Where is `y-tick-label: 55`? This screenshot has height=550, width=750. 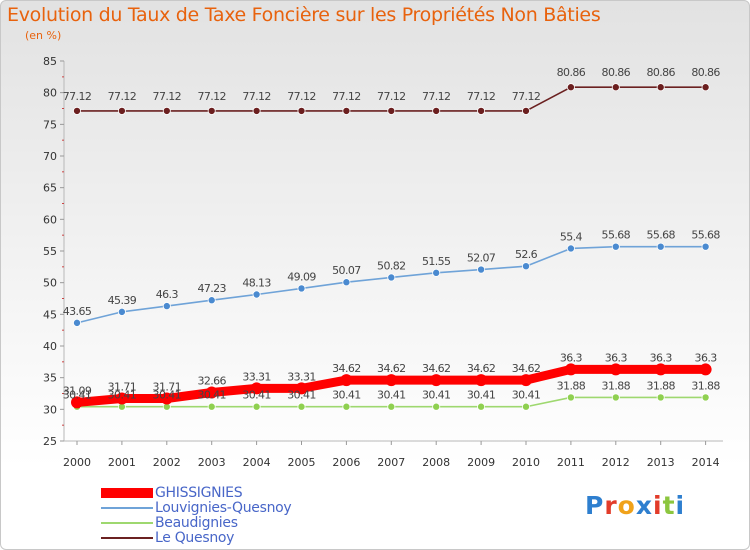
y-tick-label: 55 is located at coordinates (50, 251).